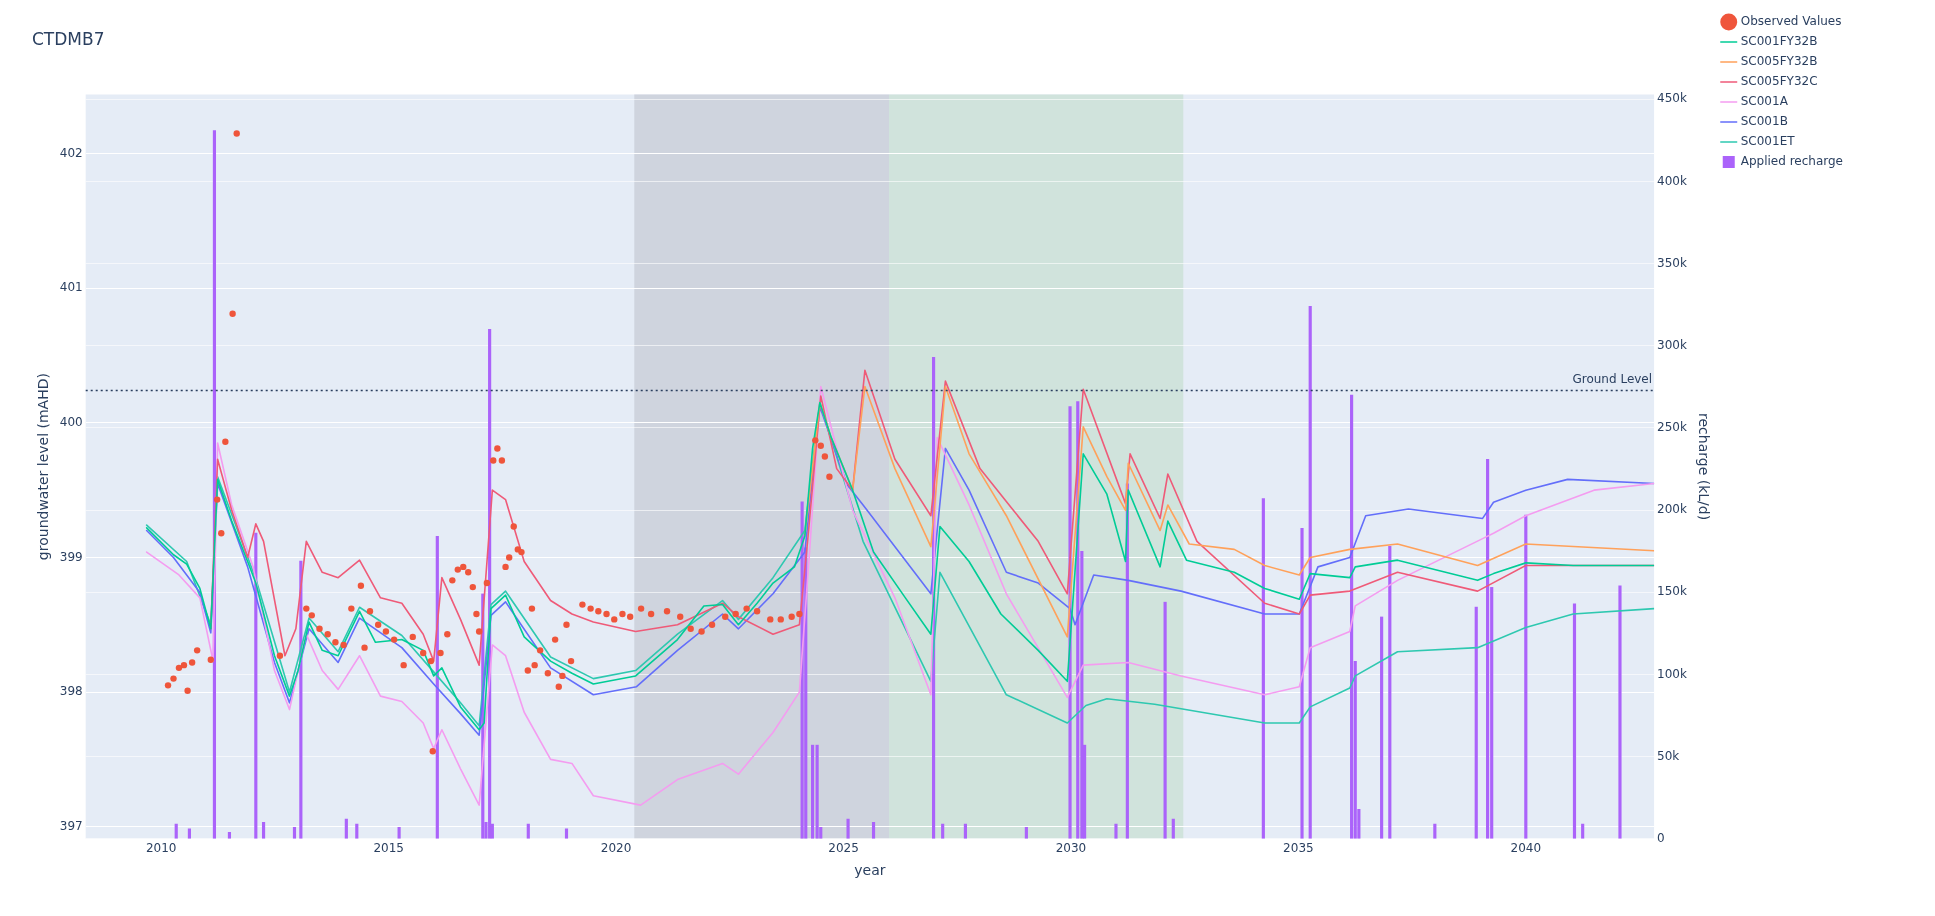 The height and width of the screenshot is (916, 1935). I want to click on y2-tick-label: 0, so click(1661, 837).